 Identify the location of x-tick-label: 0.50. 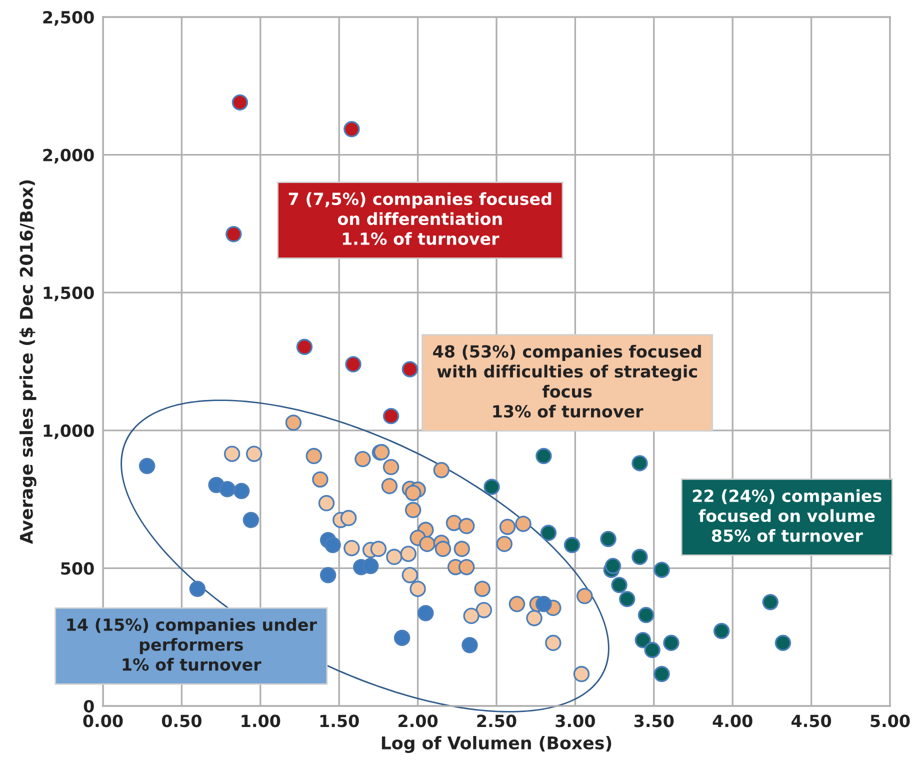
(182, 721).